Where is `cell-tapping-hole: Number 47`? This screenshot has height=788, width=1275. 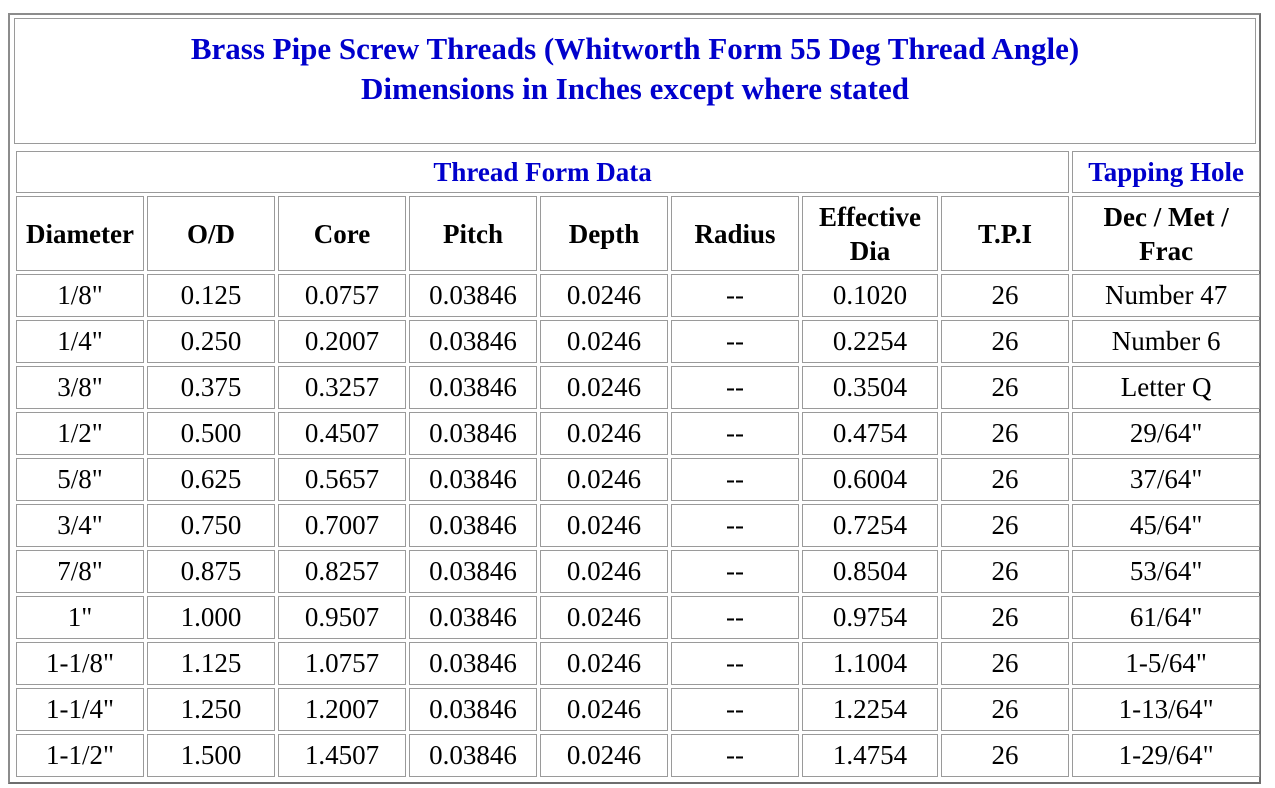 cell-tapping-hole: Number 47 is located at coordinates (1166, 295).